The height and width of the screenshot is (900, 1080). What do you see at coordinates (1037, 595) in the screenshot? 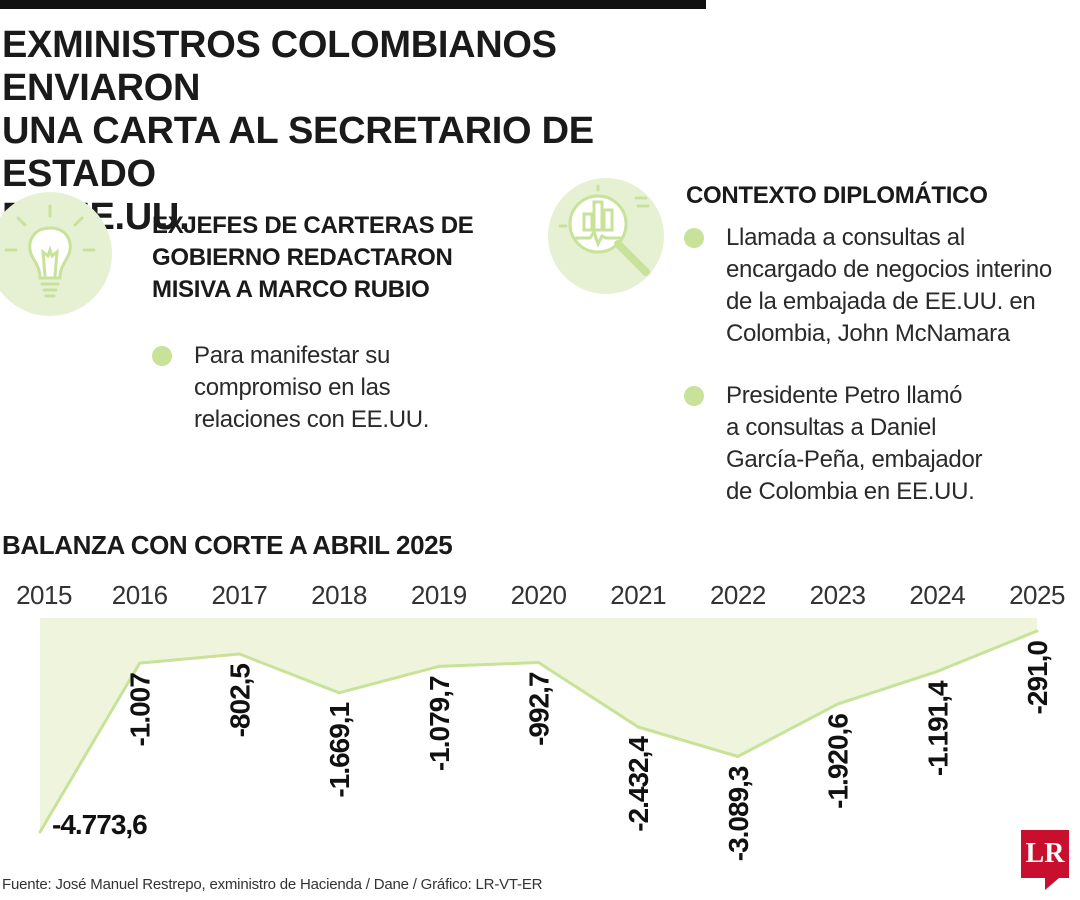
I see `year-tick-label: 2025` at bounding box center [1037, 595].